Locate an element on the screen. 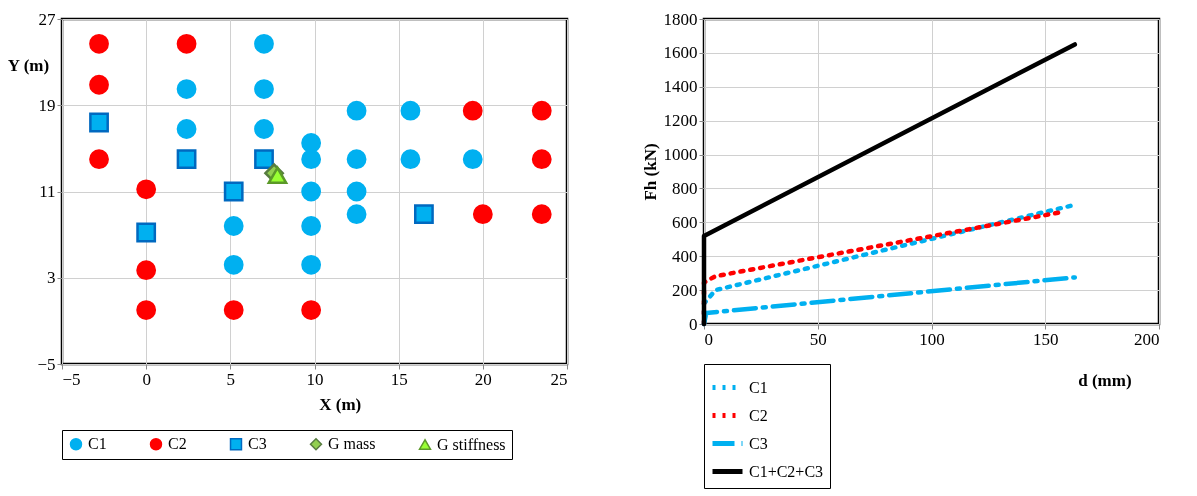  y-tick-label: 1000 is located at coordinates (680, 155).